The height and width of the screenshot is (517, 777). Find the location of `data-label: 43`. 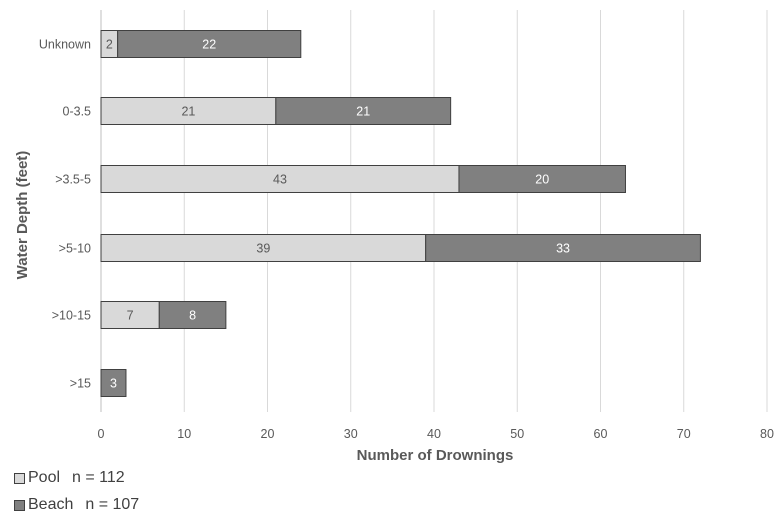

data-label: 43 is located at coordinates (280, 180).